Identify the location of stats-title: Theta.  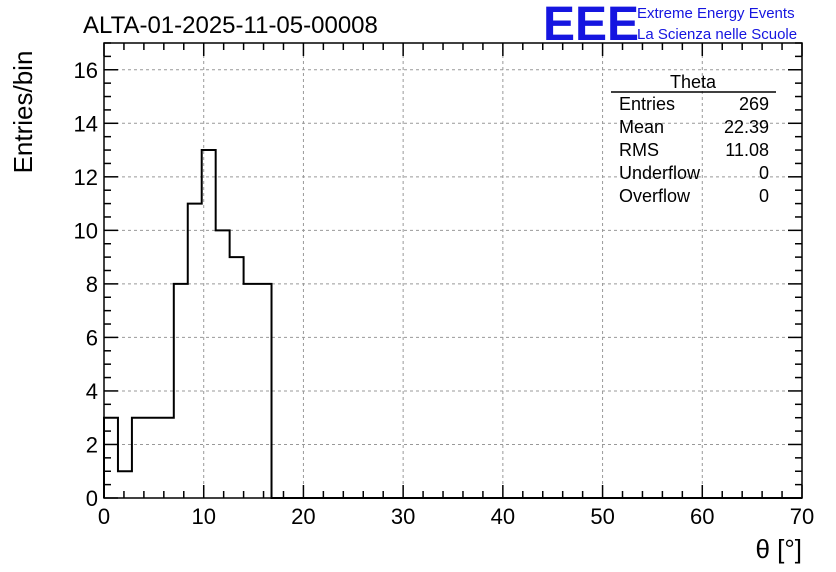
(693, 82).